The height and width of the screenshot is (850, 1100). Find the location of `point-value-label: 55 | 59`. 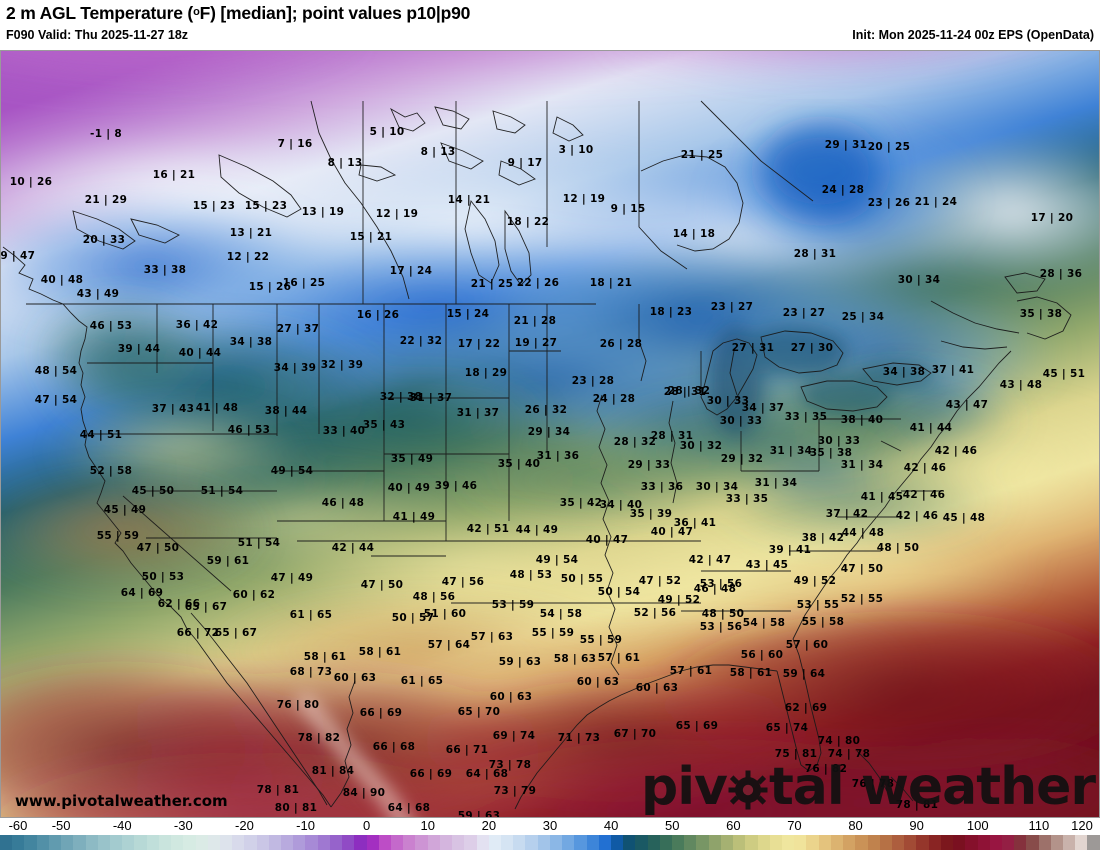

point-value-label: 55 | 59 is located at coordinates (553, 632).